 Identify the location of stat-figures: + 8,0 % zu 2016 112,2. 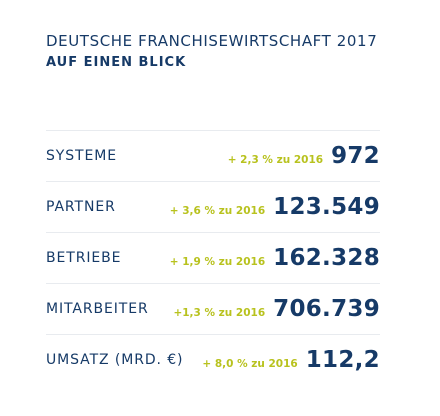
(291, 360).